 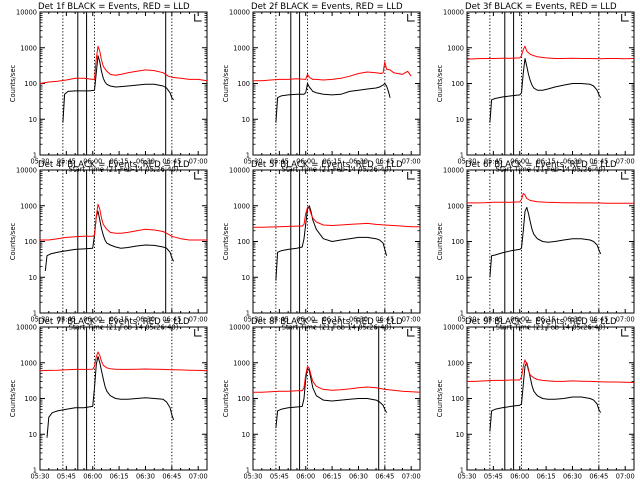 I want to click on panel-title: Det 9f BLACK = Events, RED = LLD, so click(x=541, y=322).